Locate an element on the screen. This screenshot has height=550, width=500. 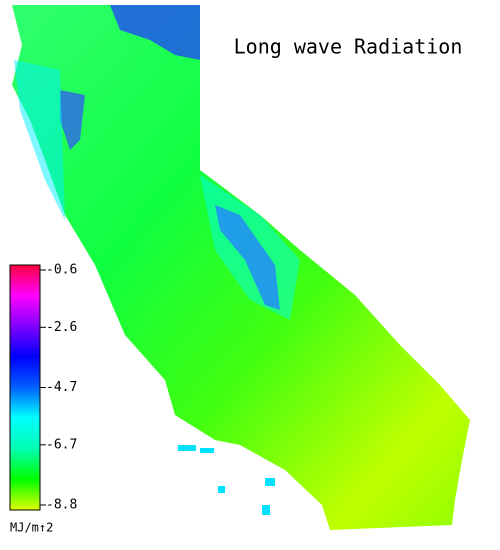
colorbar-tick-label: -4.7 is located at coordinates (61, 387).